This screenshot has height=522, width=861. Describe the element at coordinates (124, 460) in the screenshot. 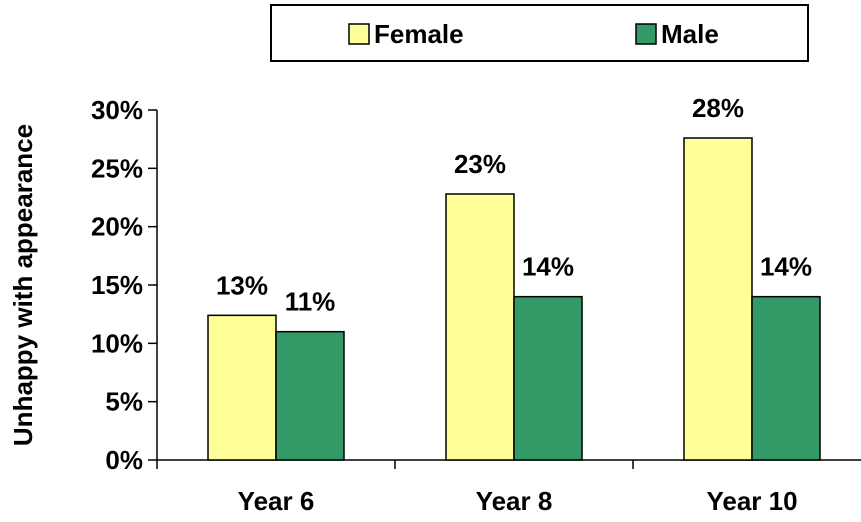

I see `y-tick-label: 0%` at that location.